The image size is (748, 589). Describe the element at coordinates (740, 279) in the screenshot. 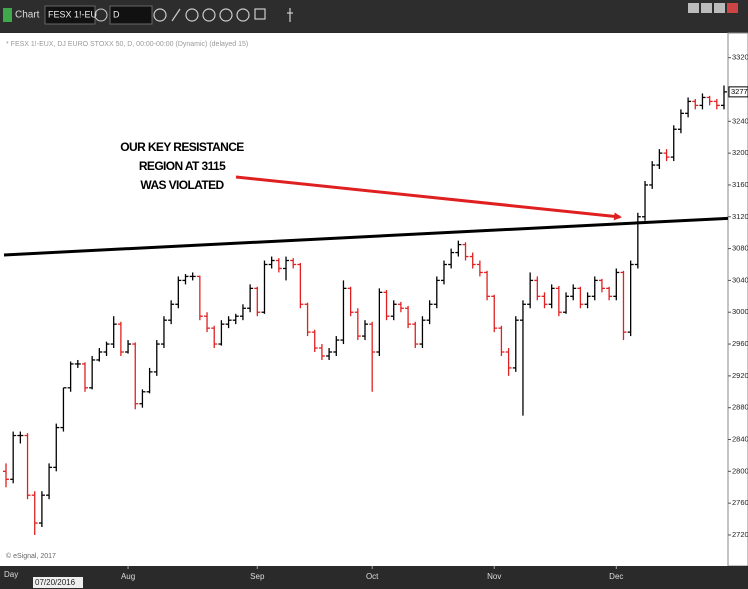

I see `y-tick-label: 3040` at that location.